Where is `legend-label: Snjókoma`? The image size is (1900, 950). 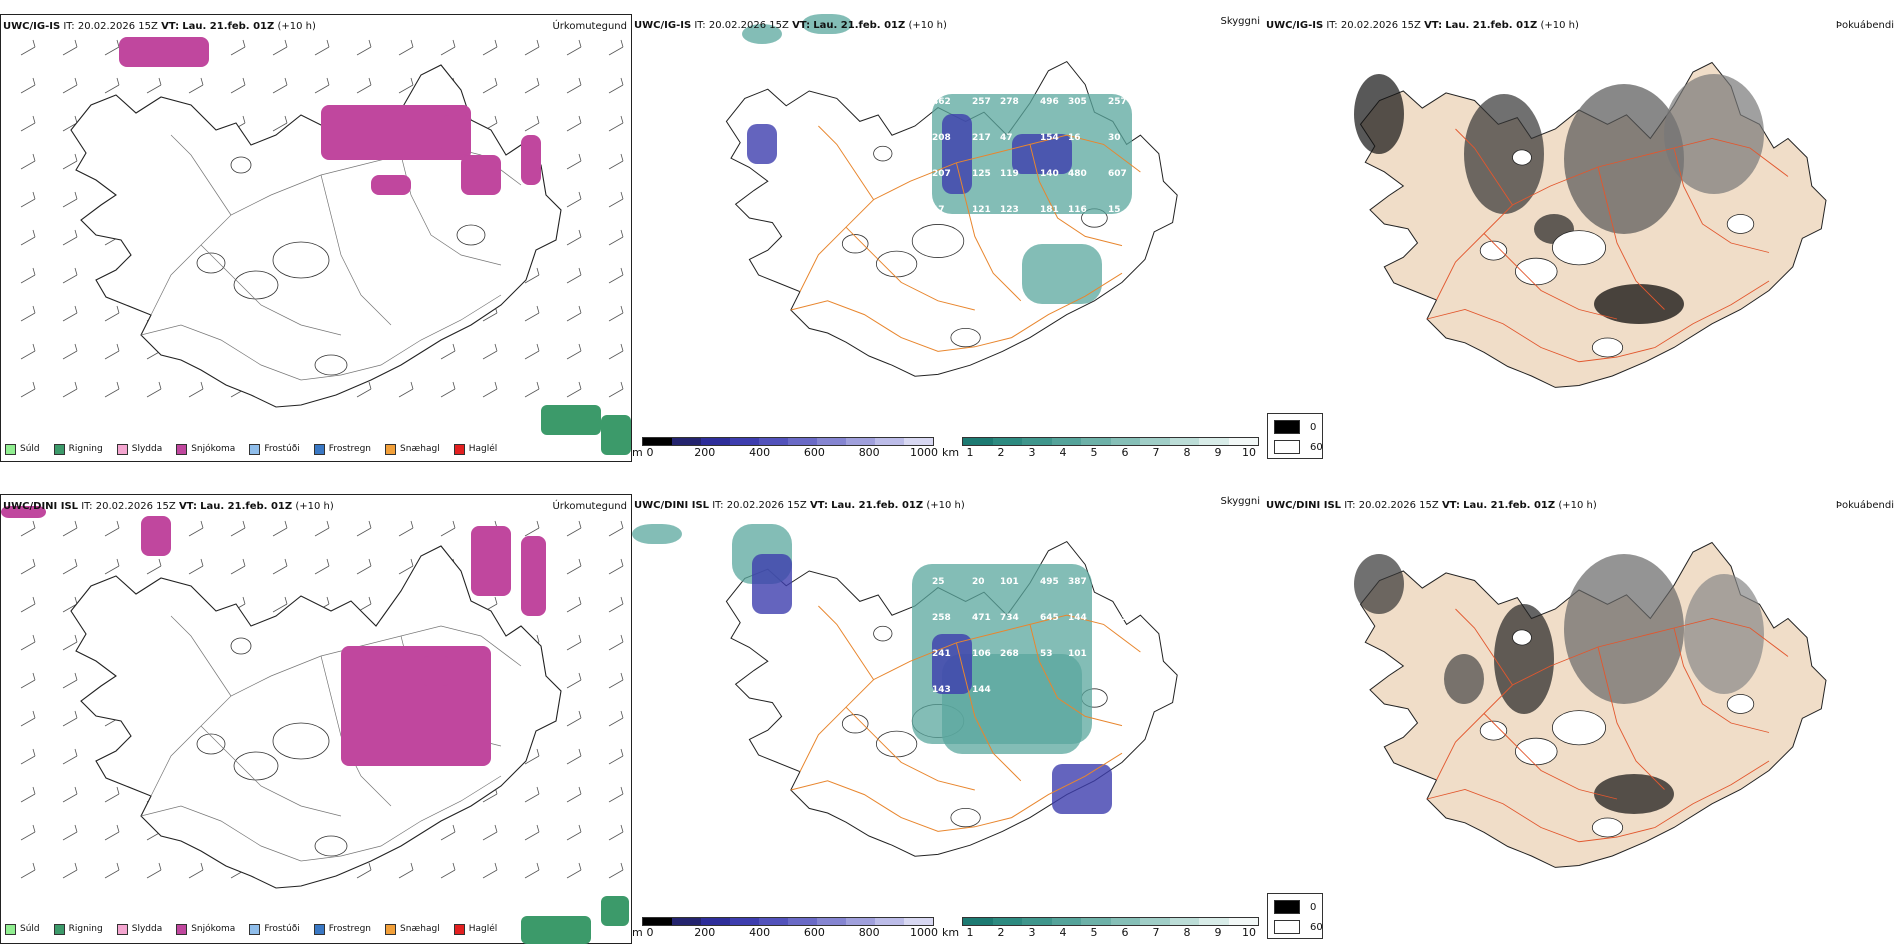
legend-label: Snjókoma is located at coordinates (213, 449).